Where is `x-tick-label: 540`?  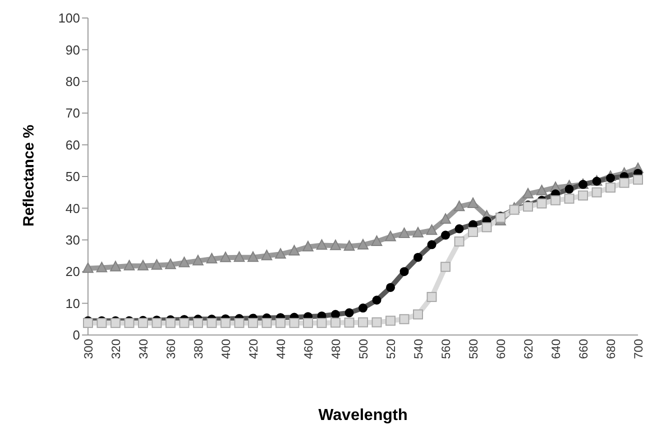 x-tick-label: 540 is located at coordinates (419, 349).